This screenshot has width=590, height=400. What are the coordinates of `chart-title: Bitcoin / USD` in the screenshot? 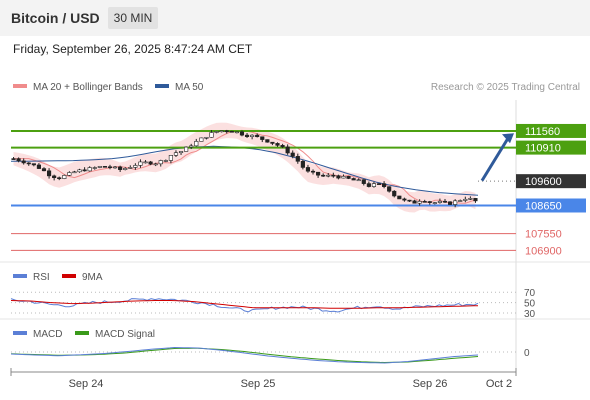 It's located at (55, 18).